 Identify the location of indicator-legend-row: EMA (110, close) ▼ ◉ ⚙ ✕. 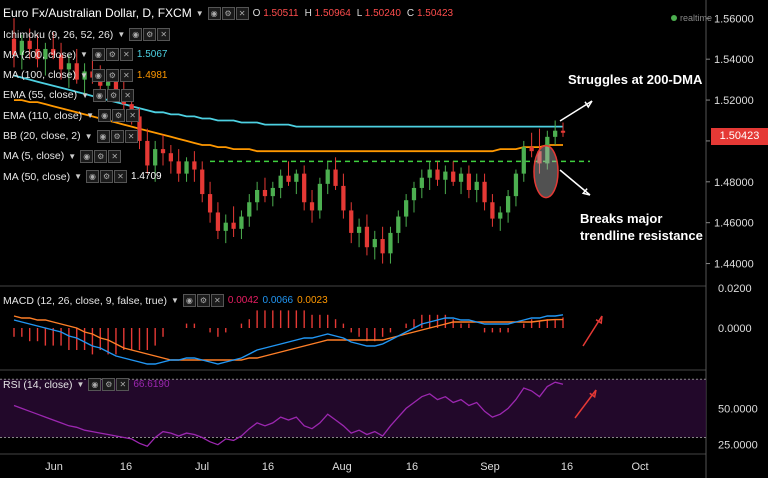
(73, 116).